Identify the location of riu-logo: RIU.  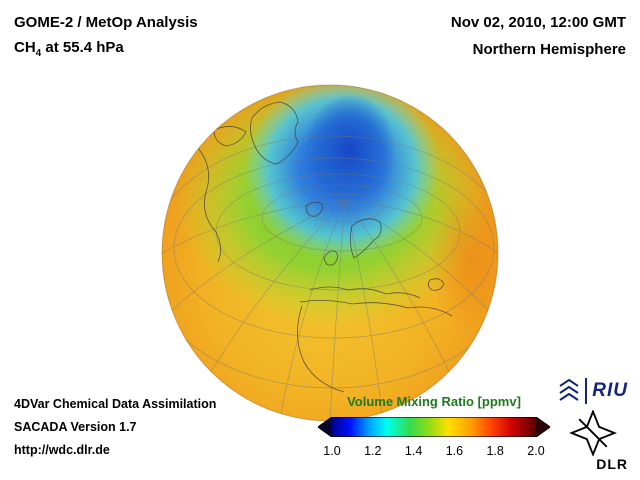
(593, 391).